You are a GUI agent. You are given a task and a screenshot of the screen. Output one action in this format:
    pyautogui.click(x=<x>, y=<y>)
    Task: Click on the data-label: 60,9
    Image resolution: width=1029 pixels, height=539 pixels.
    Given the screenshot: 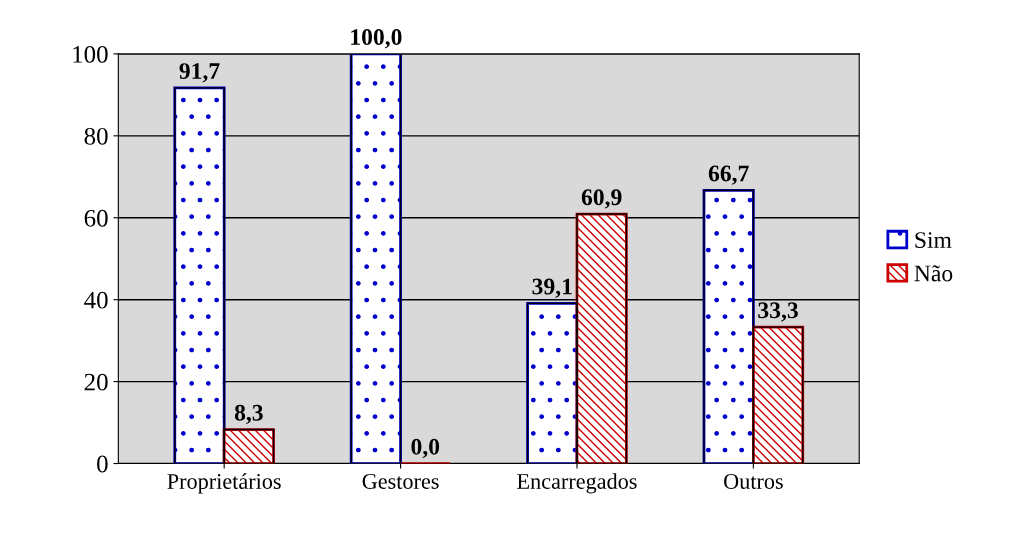 What is the action you would take?
    pyautogui.click(x=601, y=199)
    